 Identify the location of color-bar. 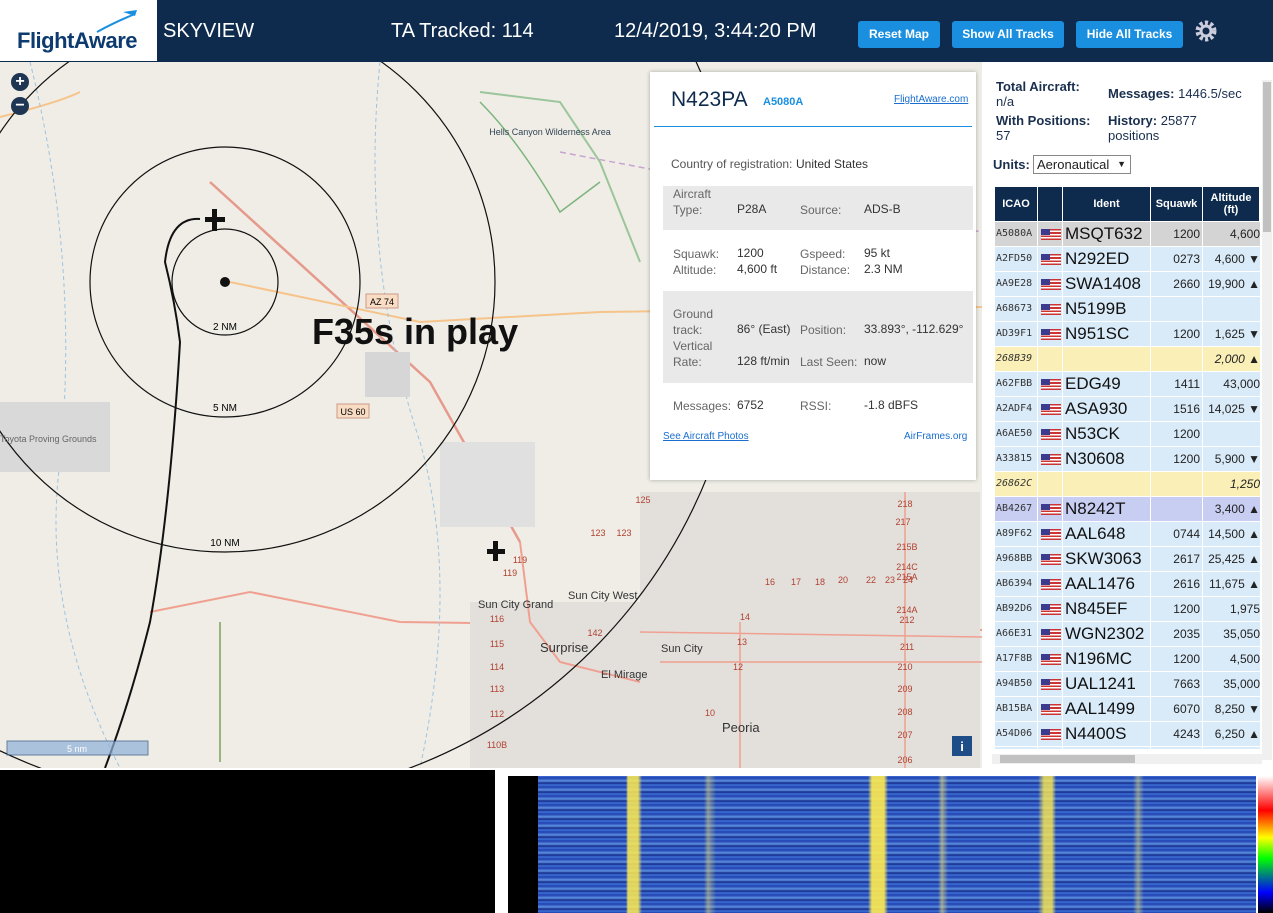
(1265, 844).